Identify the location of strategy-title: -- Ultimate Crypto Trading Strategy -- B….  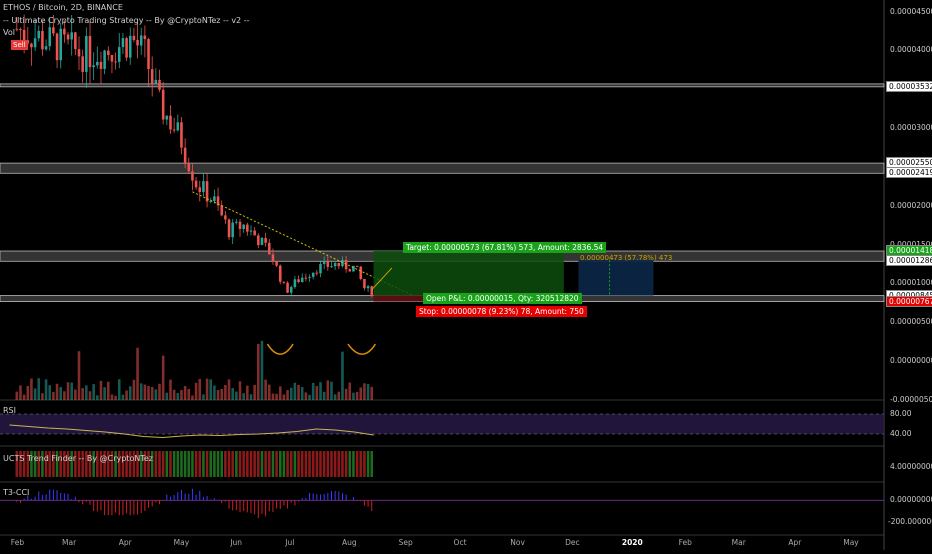
(126, 20).